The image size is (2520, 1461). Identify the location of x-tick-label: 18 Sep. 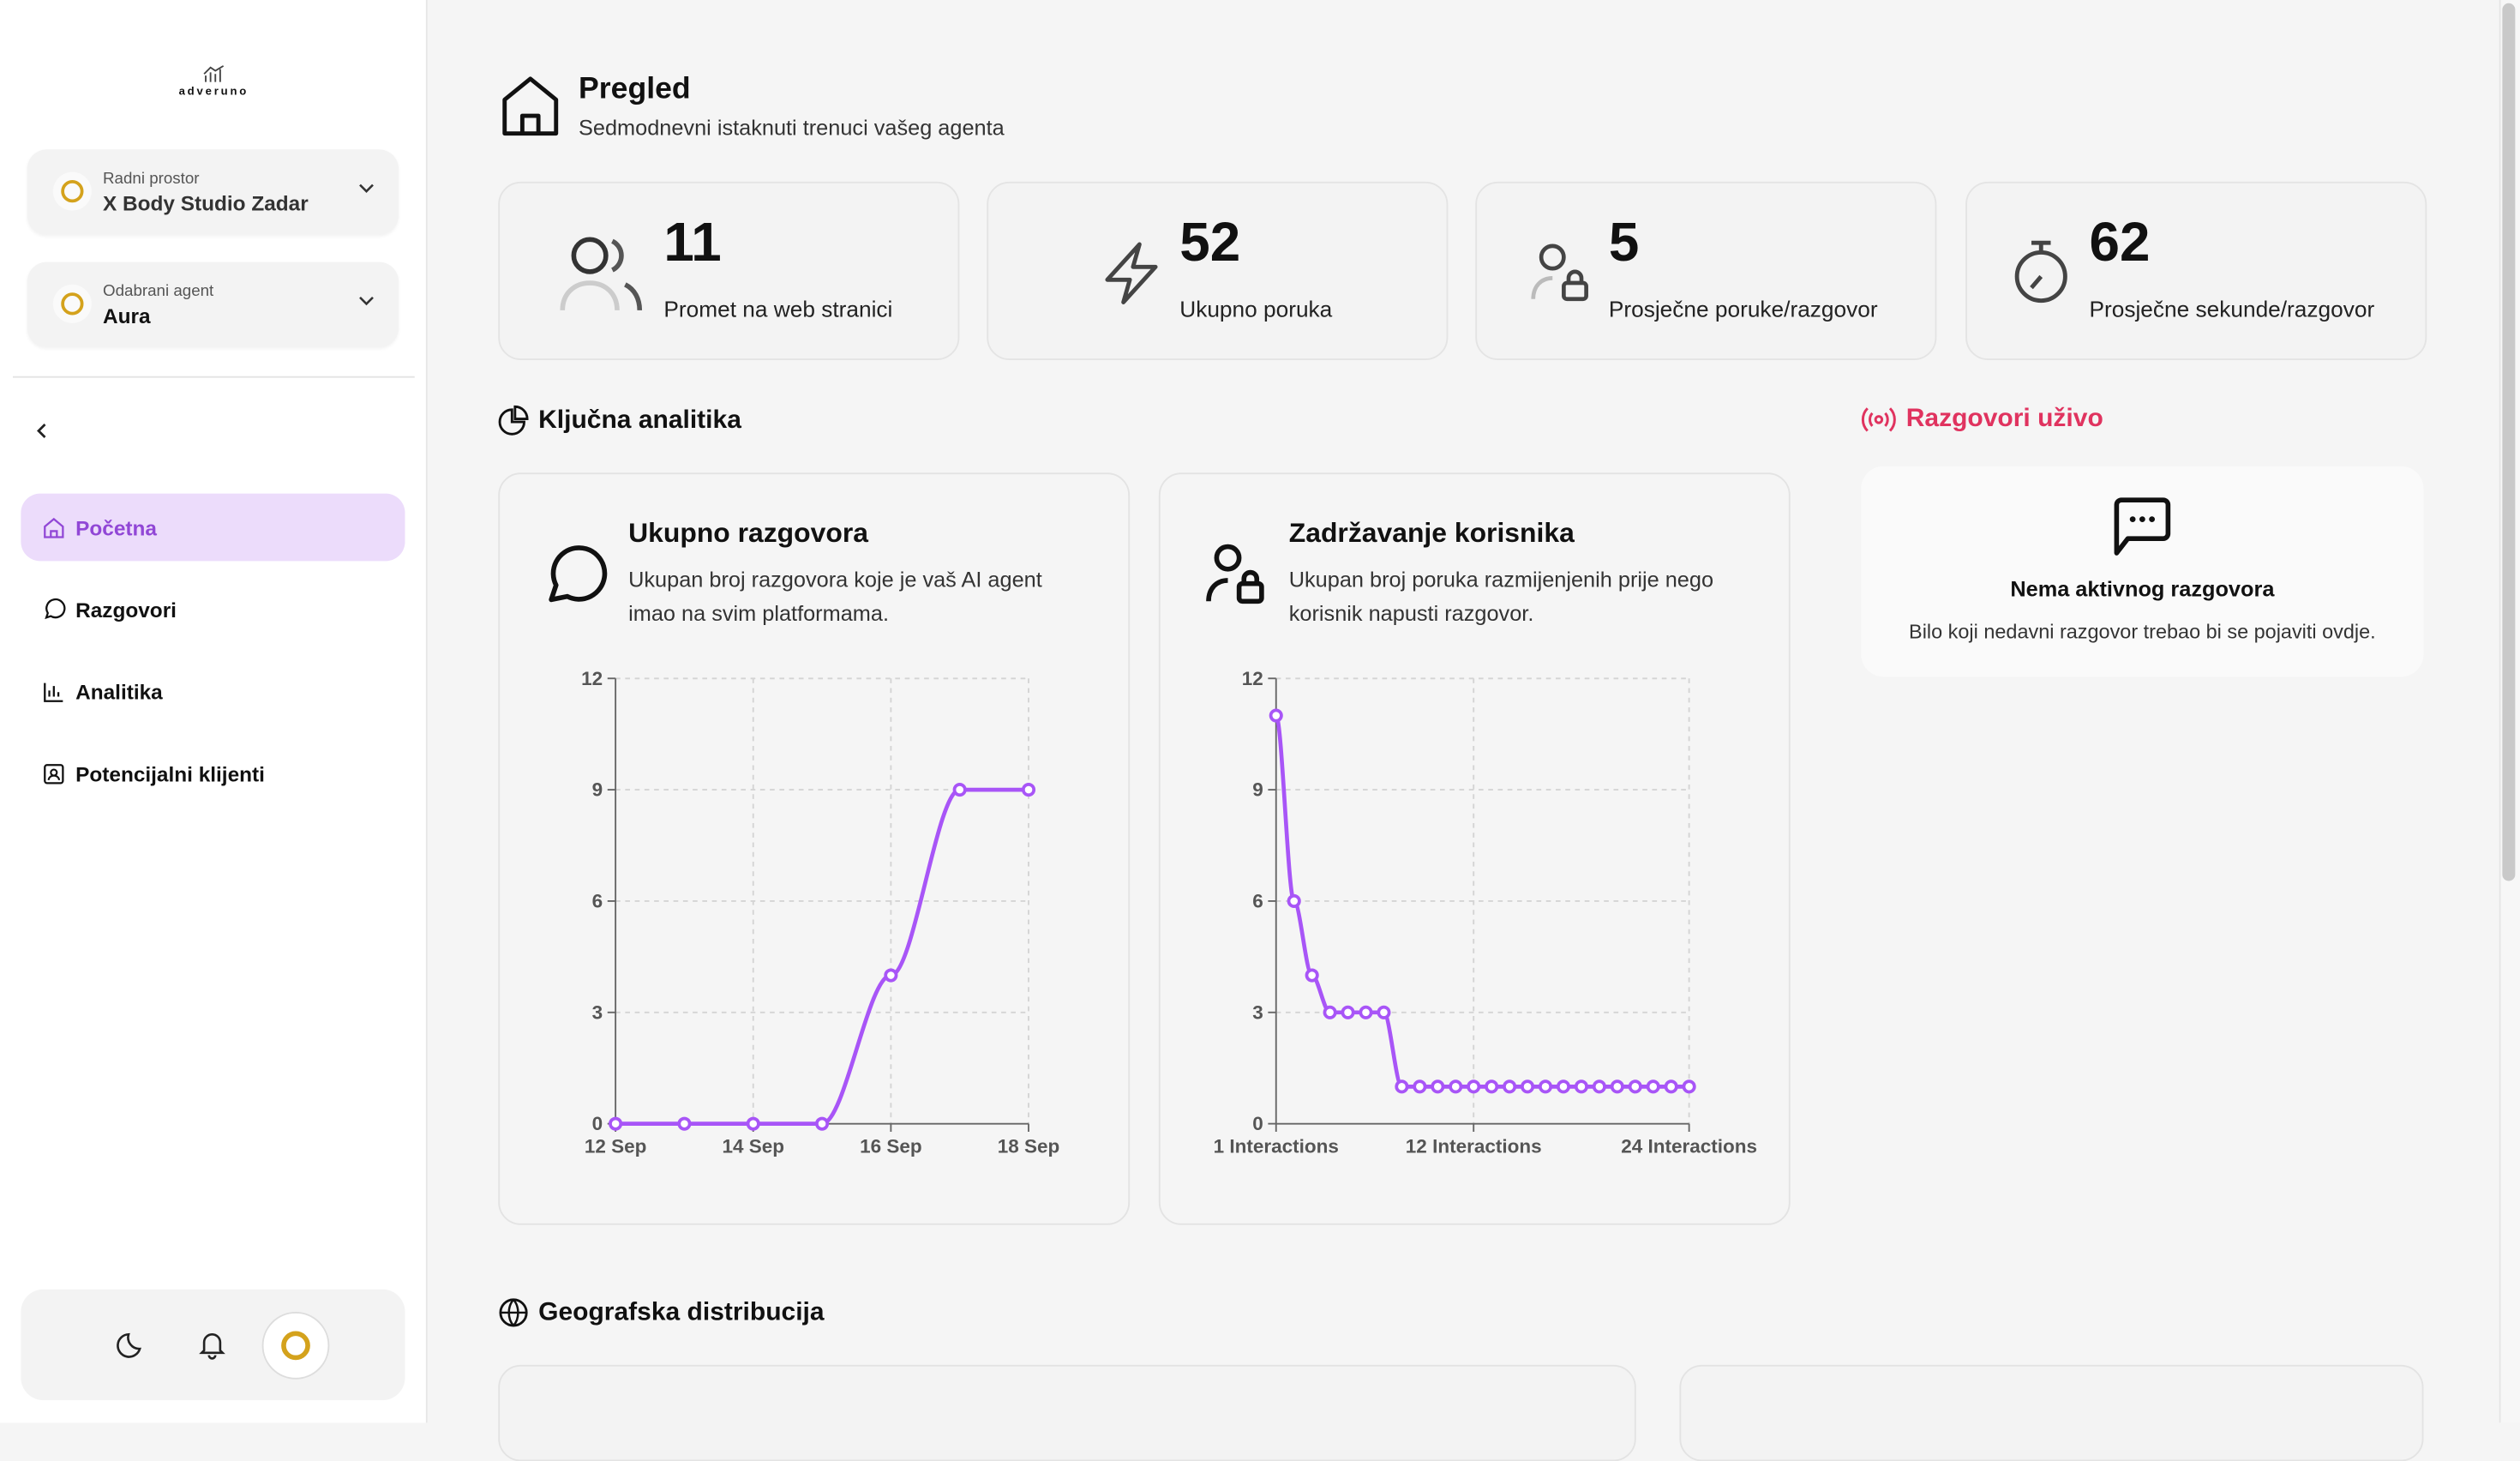
(1029, 1146).